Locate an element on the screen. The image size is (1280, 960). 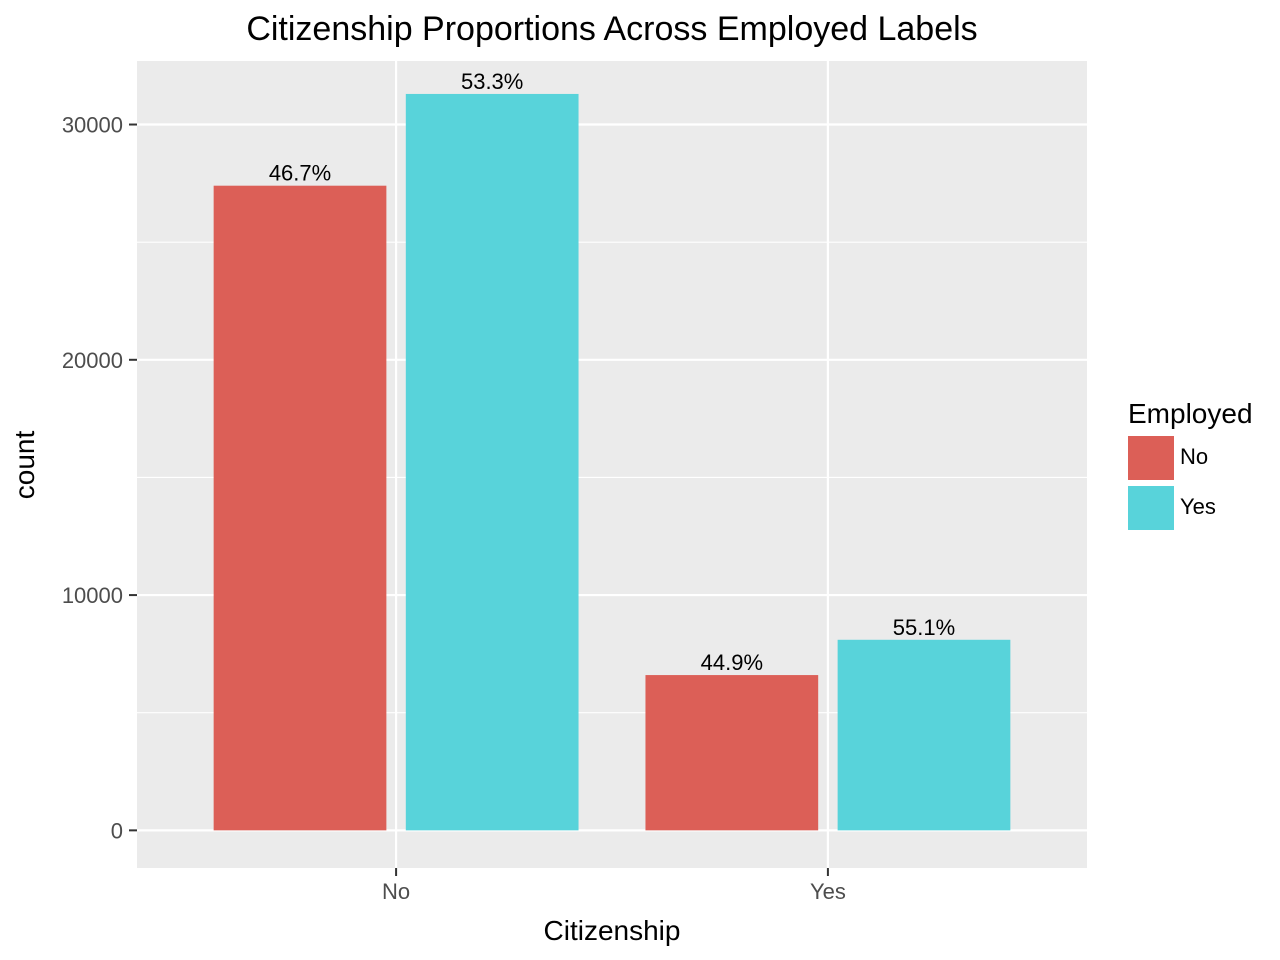
bar-no-no is located at coordinates (300, 508).